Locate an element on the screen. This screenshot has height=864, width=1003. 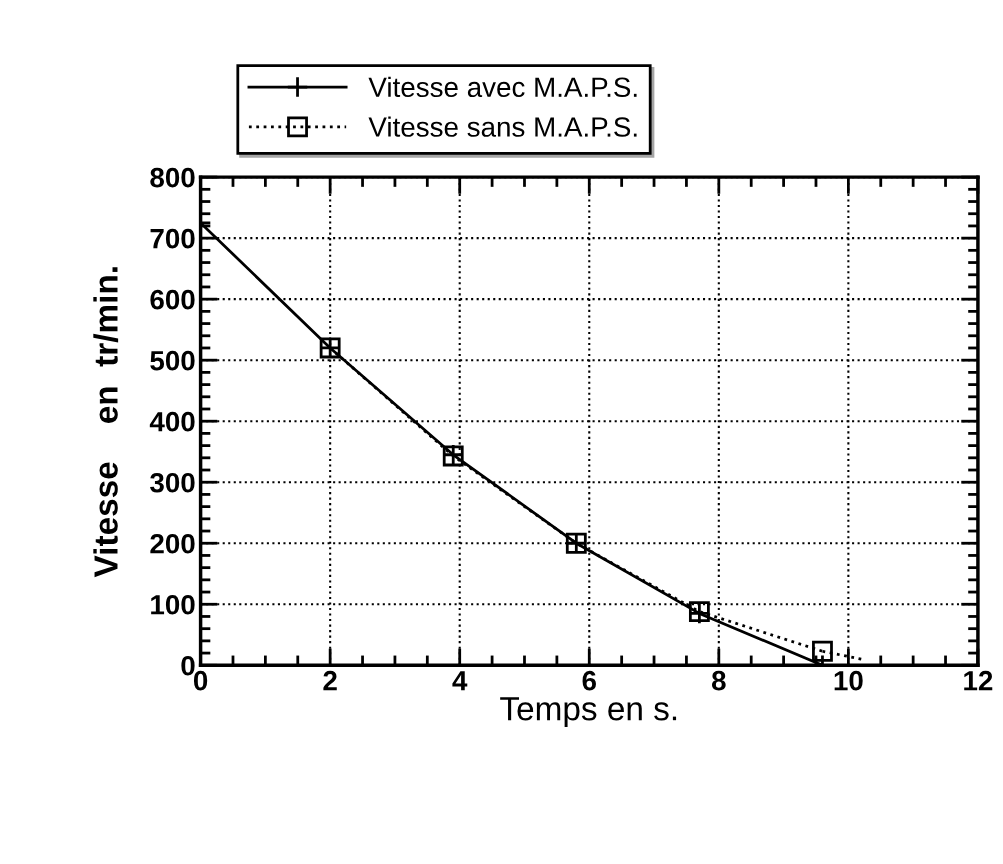
x-tick-label: 12 is located at coordinates (978, 680).